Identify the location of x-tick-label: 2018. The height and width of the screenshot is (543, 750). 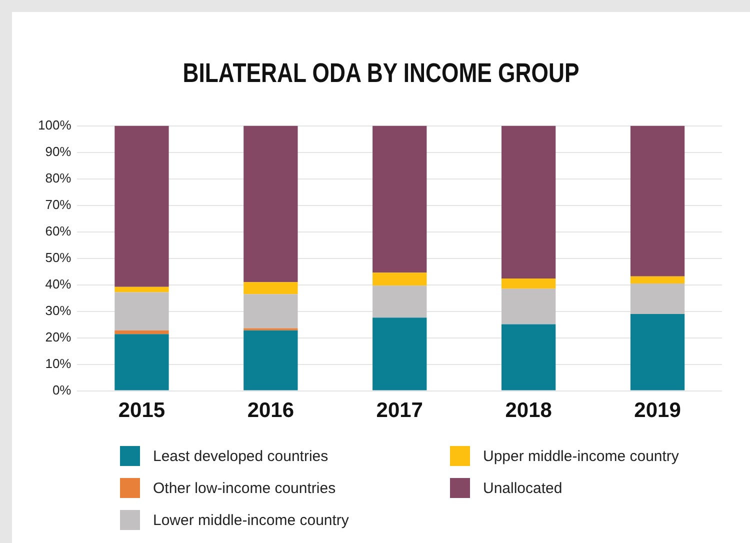
(528, 410).